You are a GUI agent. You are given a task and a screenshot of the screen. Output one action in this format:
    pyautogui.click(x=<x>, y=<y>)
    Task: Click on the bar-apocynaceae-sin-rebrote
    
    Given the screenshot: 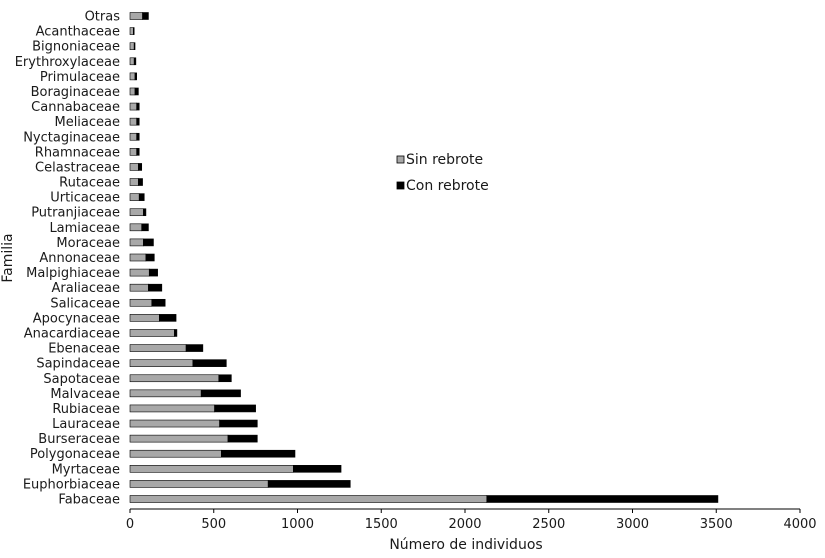 What is the action you would take?
    pyautogui.click(x=144, y=318)
    